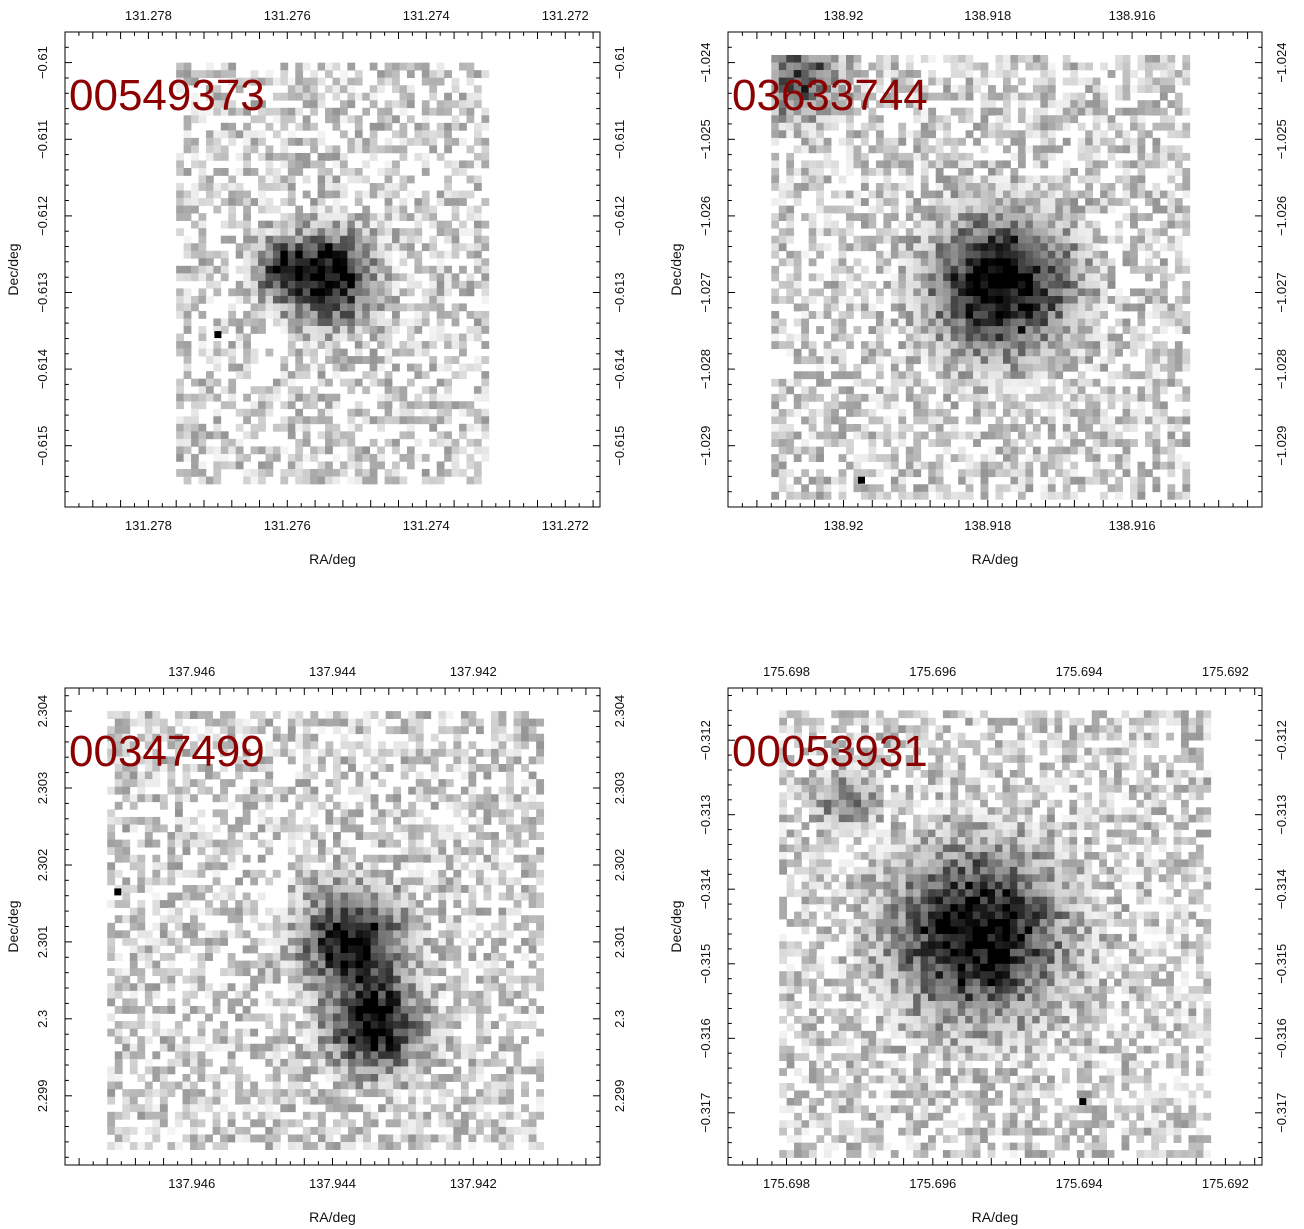  What do you see at coordinates (981, 277) in the screenshot?
I see `pixel-image` at bounding box center [981, 277].